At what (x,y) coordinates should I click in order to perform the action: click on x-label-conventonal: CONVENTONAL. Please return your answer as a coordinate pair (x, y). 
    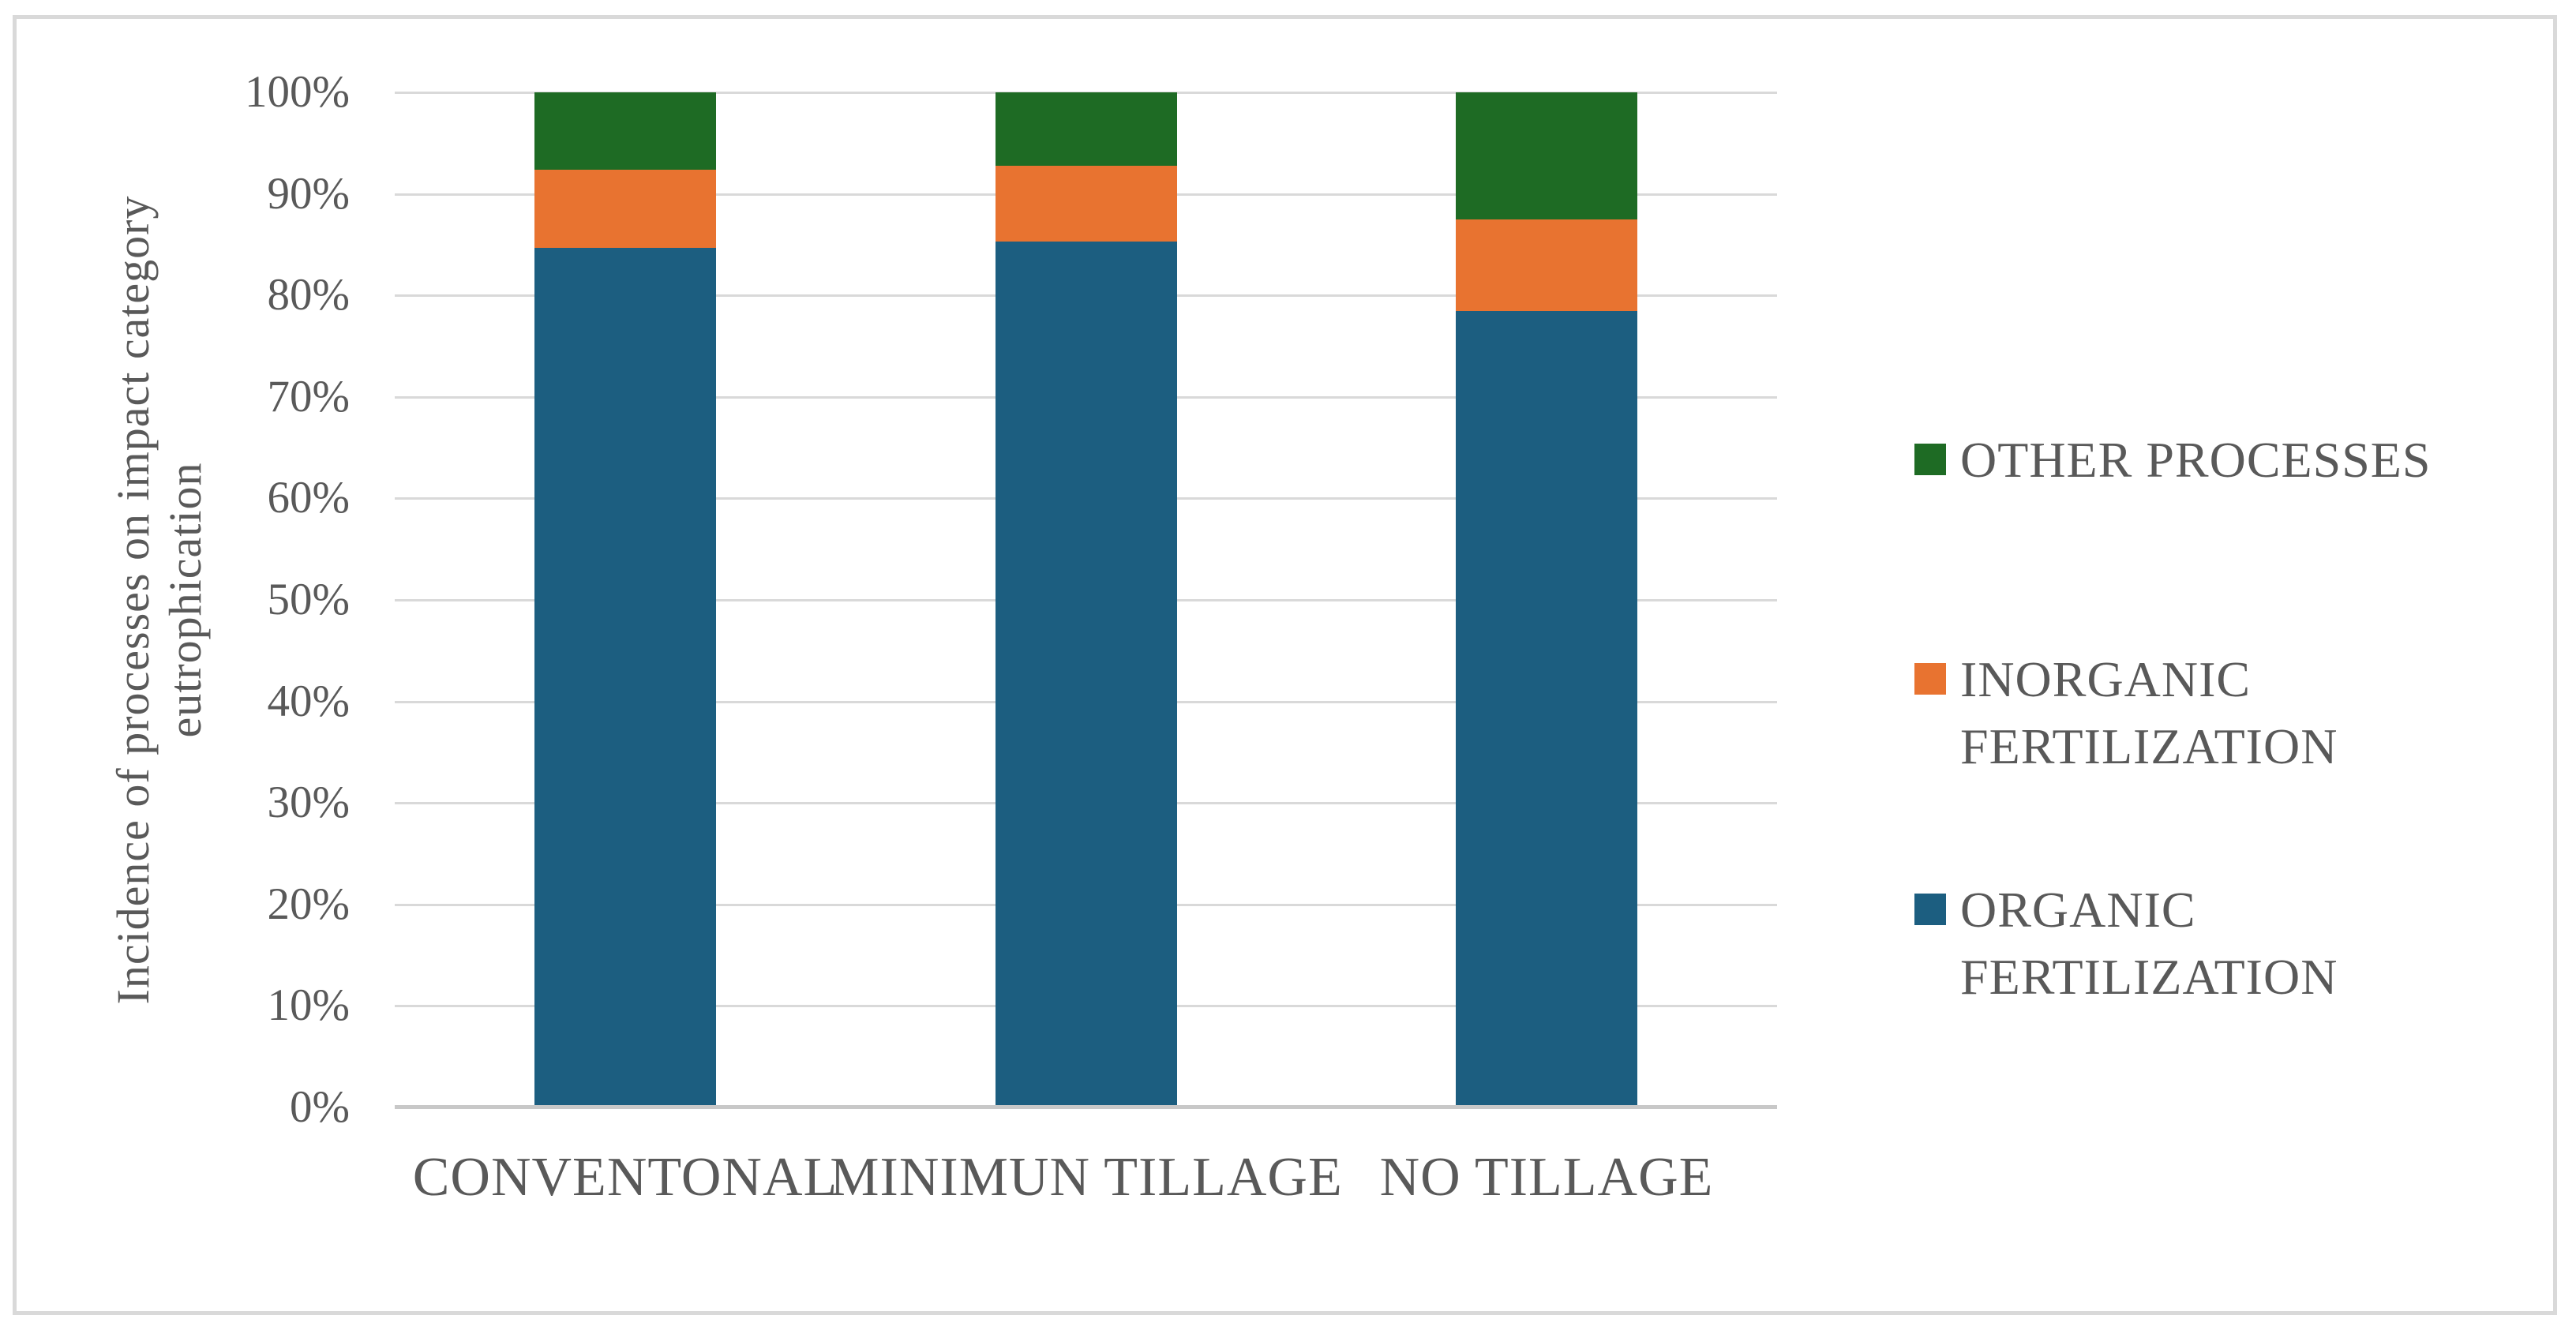
    Looking at the image, I should click on (625, 1177).